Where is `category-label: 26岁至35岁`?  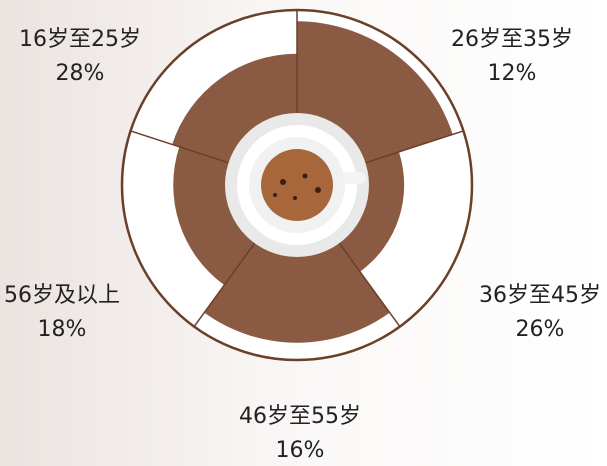 category-label: 26岁至35岁 is located at coordinates (512, 39).